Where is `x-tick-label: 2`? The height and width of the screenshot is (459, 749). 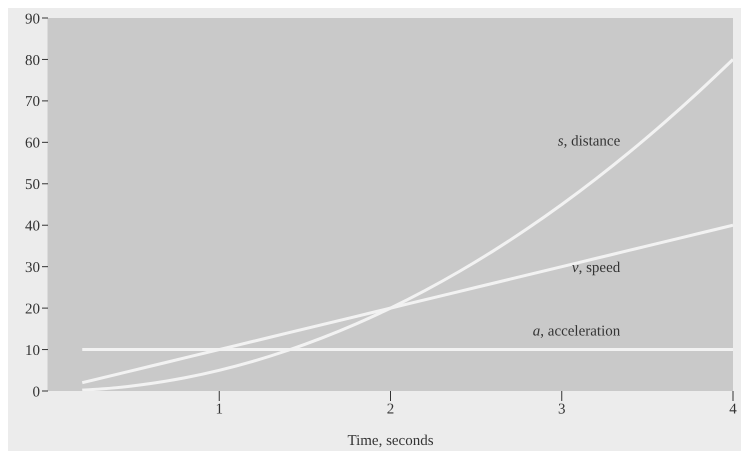
x-tick-label: 2 is located at coordinates (390, 410).